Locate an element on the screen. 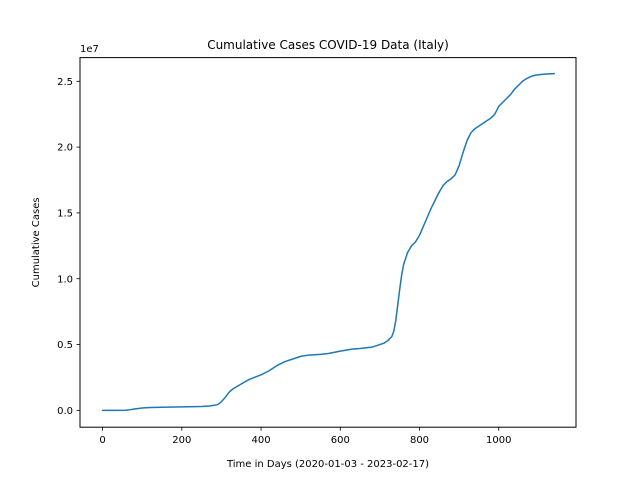 This screenshot has width=640, height=480. chart-title: Cumulative Cases COVID-19 Data (Italy) is located at coordinates (328, 45).